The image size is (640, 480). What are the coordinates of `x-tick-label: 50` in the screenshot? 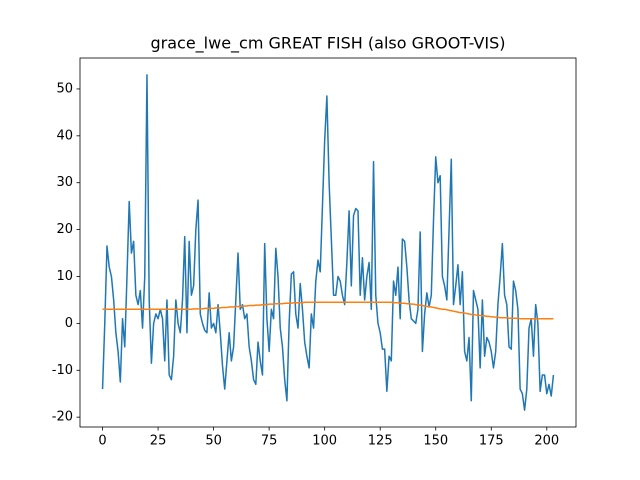 It's located at (213, 441).